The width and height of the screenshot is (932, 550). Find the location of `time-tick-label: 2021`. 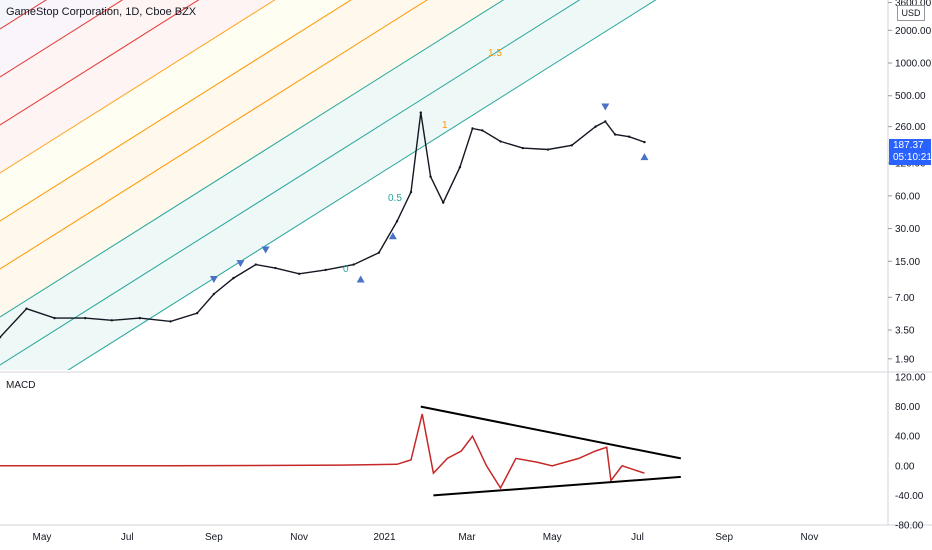

time-tick-label: 2021 is located at coordinates (384, 537).